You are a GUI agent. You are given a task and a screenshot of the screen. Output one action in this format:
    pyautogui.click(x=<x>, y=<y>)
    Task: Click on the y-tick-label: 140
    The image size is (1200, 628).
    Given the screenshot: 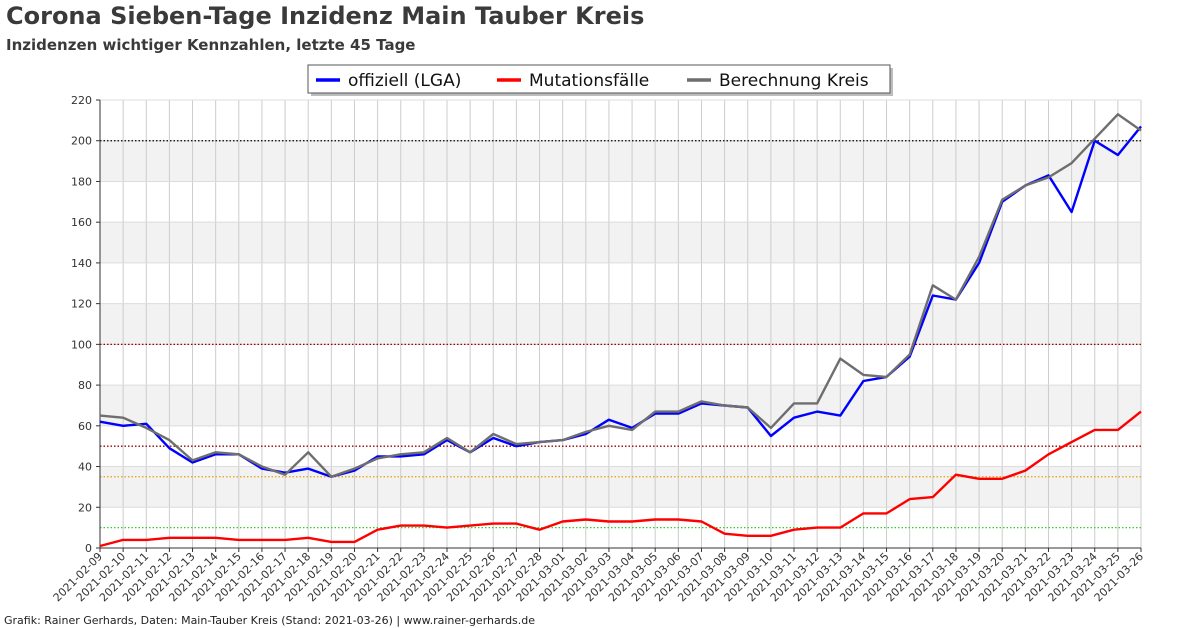 What is the action you would take?
    pyautogui.click(x=81, y=263)
    